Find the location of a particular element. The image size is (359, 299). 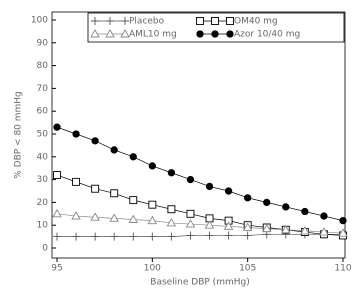

y-axis-label: % DBP < 80 mmHg is located at coordinates (19, 135).